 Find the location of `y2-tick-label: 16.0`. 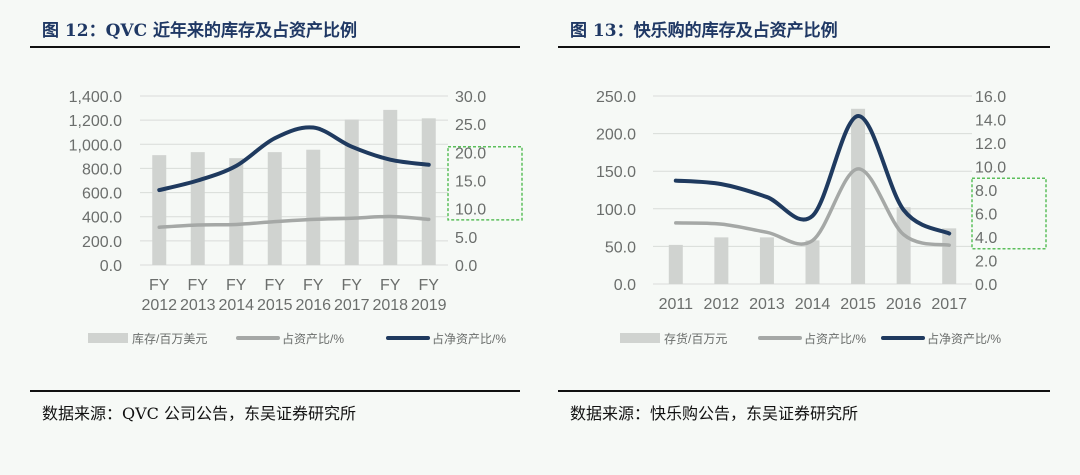

y2-tick-label: 16.0 is located at coordinates (990, 97).